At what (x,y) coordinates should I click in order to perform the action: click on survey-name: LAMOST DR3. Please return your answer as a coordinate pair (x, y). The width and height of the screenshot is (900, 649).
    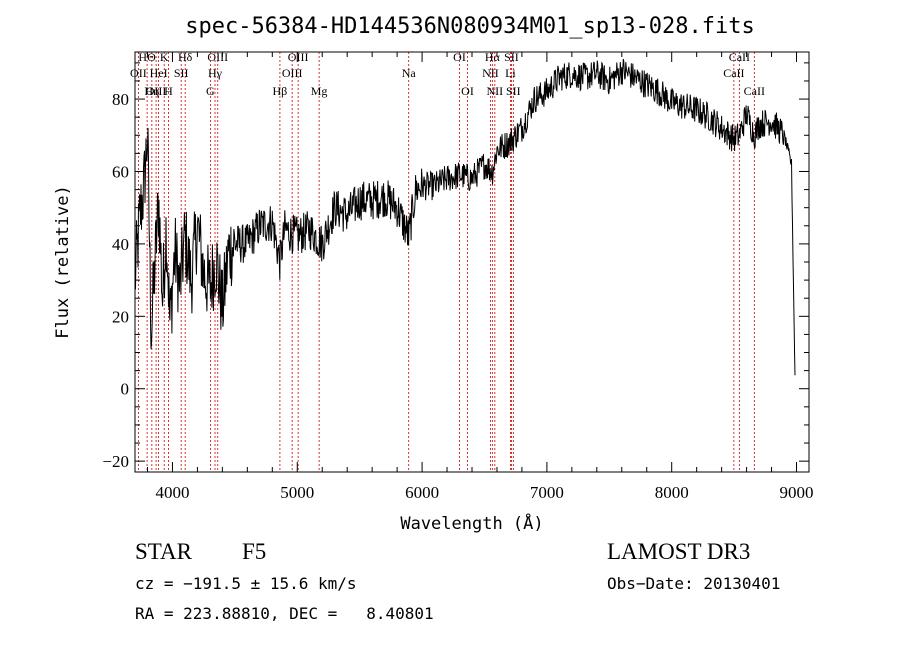
    Looking at the image, I should click on (679, 551).